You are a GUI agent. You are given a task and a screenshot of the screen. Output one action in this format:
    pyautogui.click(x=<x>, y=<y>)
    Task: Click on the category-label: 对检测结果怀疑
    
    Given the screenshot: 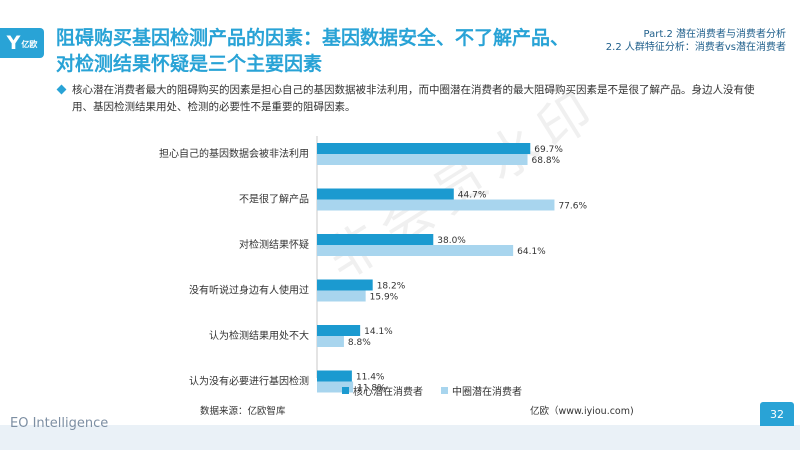 What is the action you would take?
    pyautogui.click(x=274, y=244)
    